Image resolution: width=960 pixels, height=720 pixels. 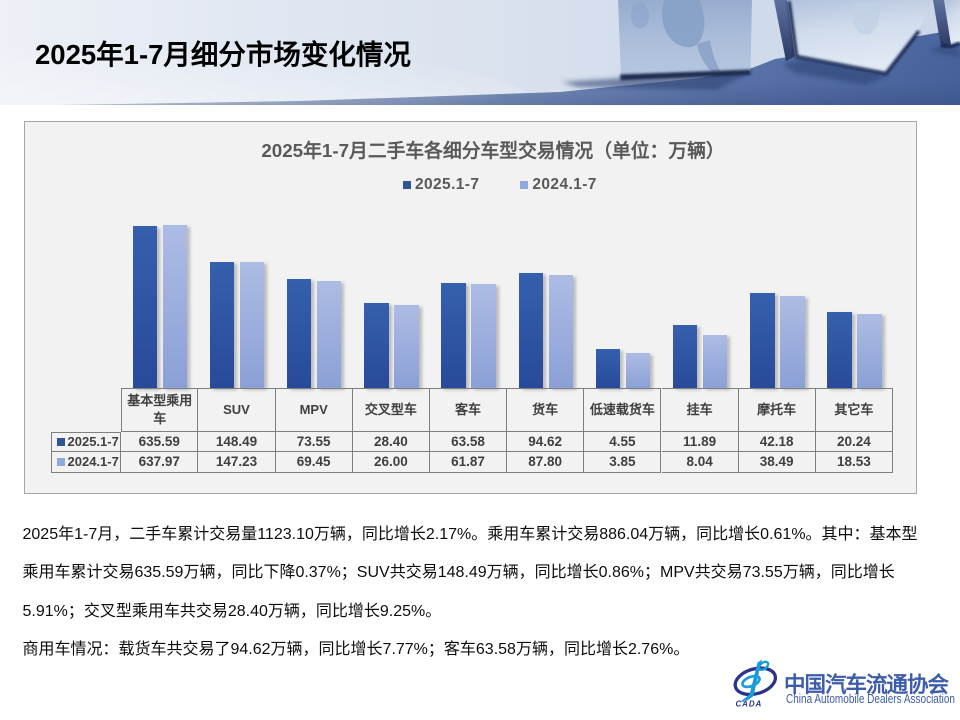 I want to click on svg-text: CADA, so click(x=749, y=704).